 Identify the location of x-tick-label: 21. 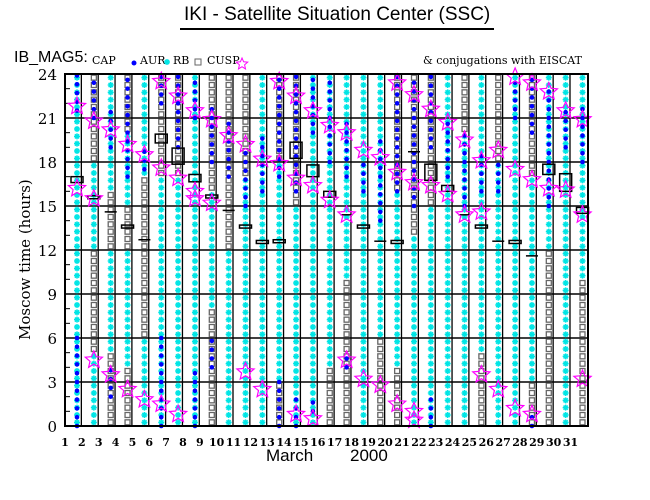
(401, 442).